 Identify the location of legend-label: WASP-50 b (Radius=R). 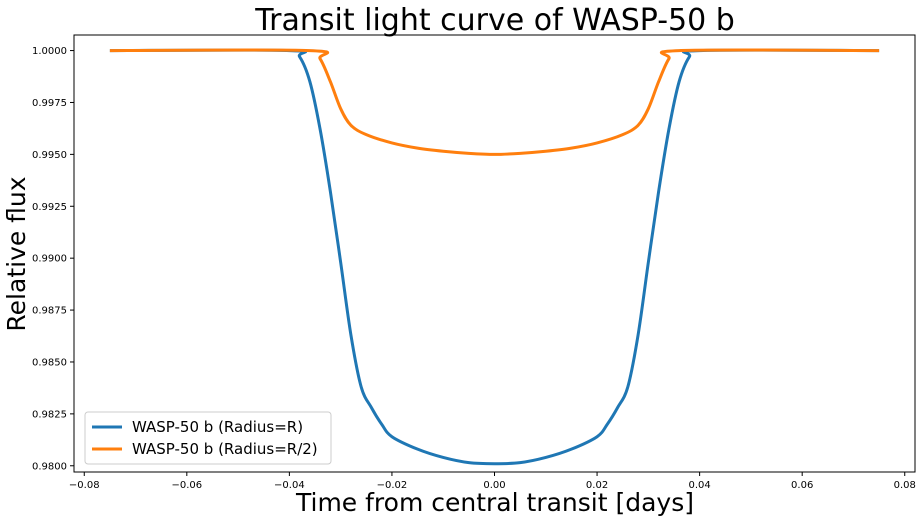
(217, 427).